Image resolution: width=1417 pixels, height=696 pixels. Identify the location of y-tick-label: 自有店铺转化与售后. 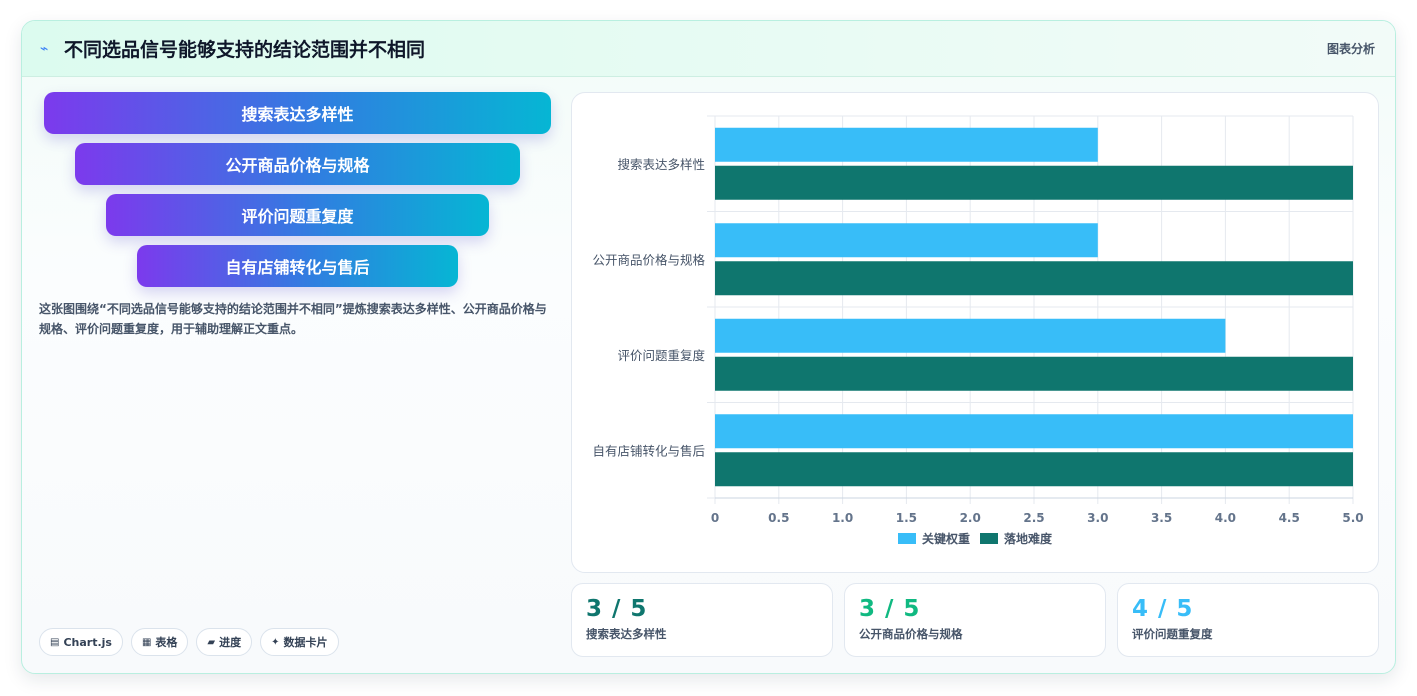
(648, 450).